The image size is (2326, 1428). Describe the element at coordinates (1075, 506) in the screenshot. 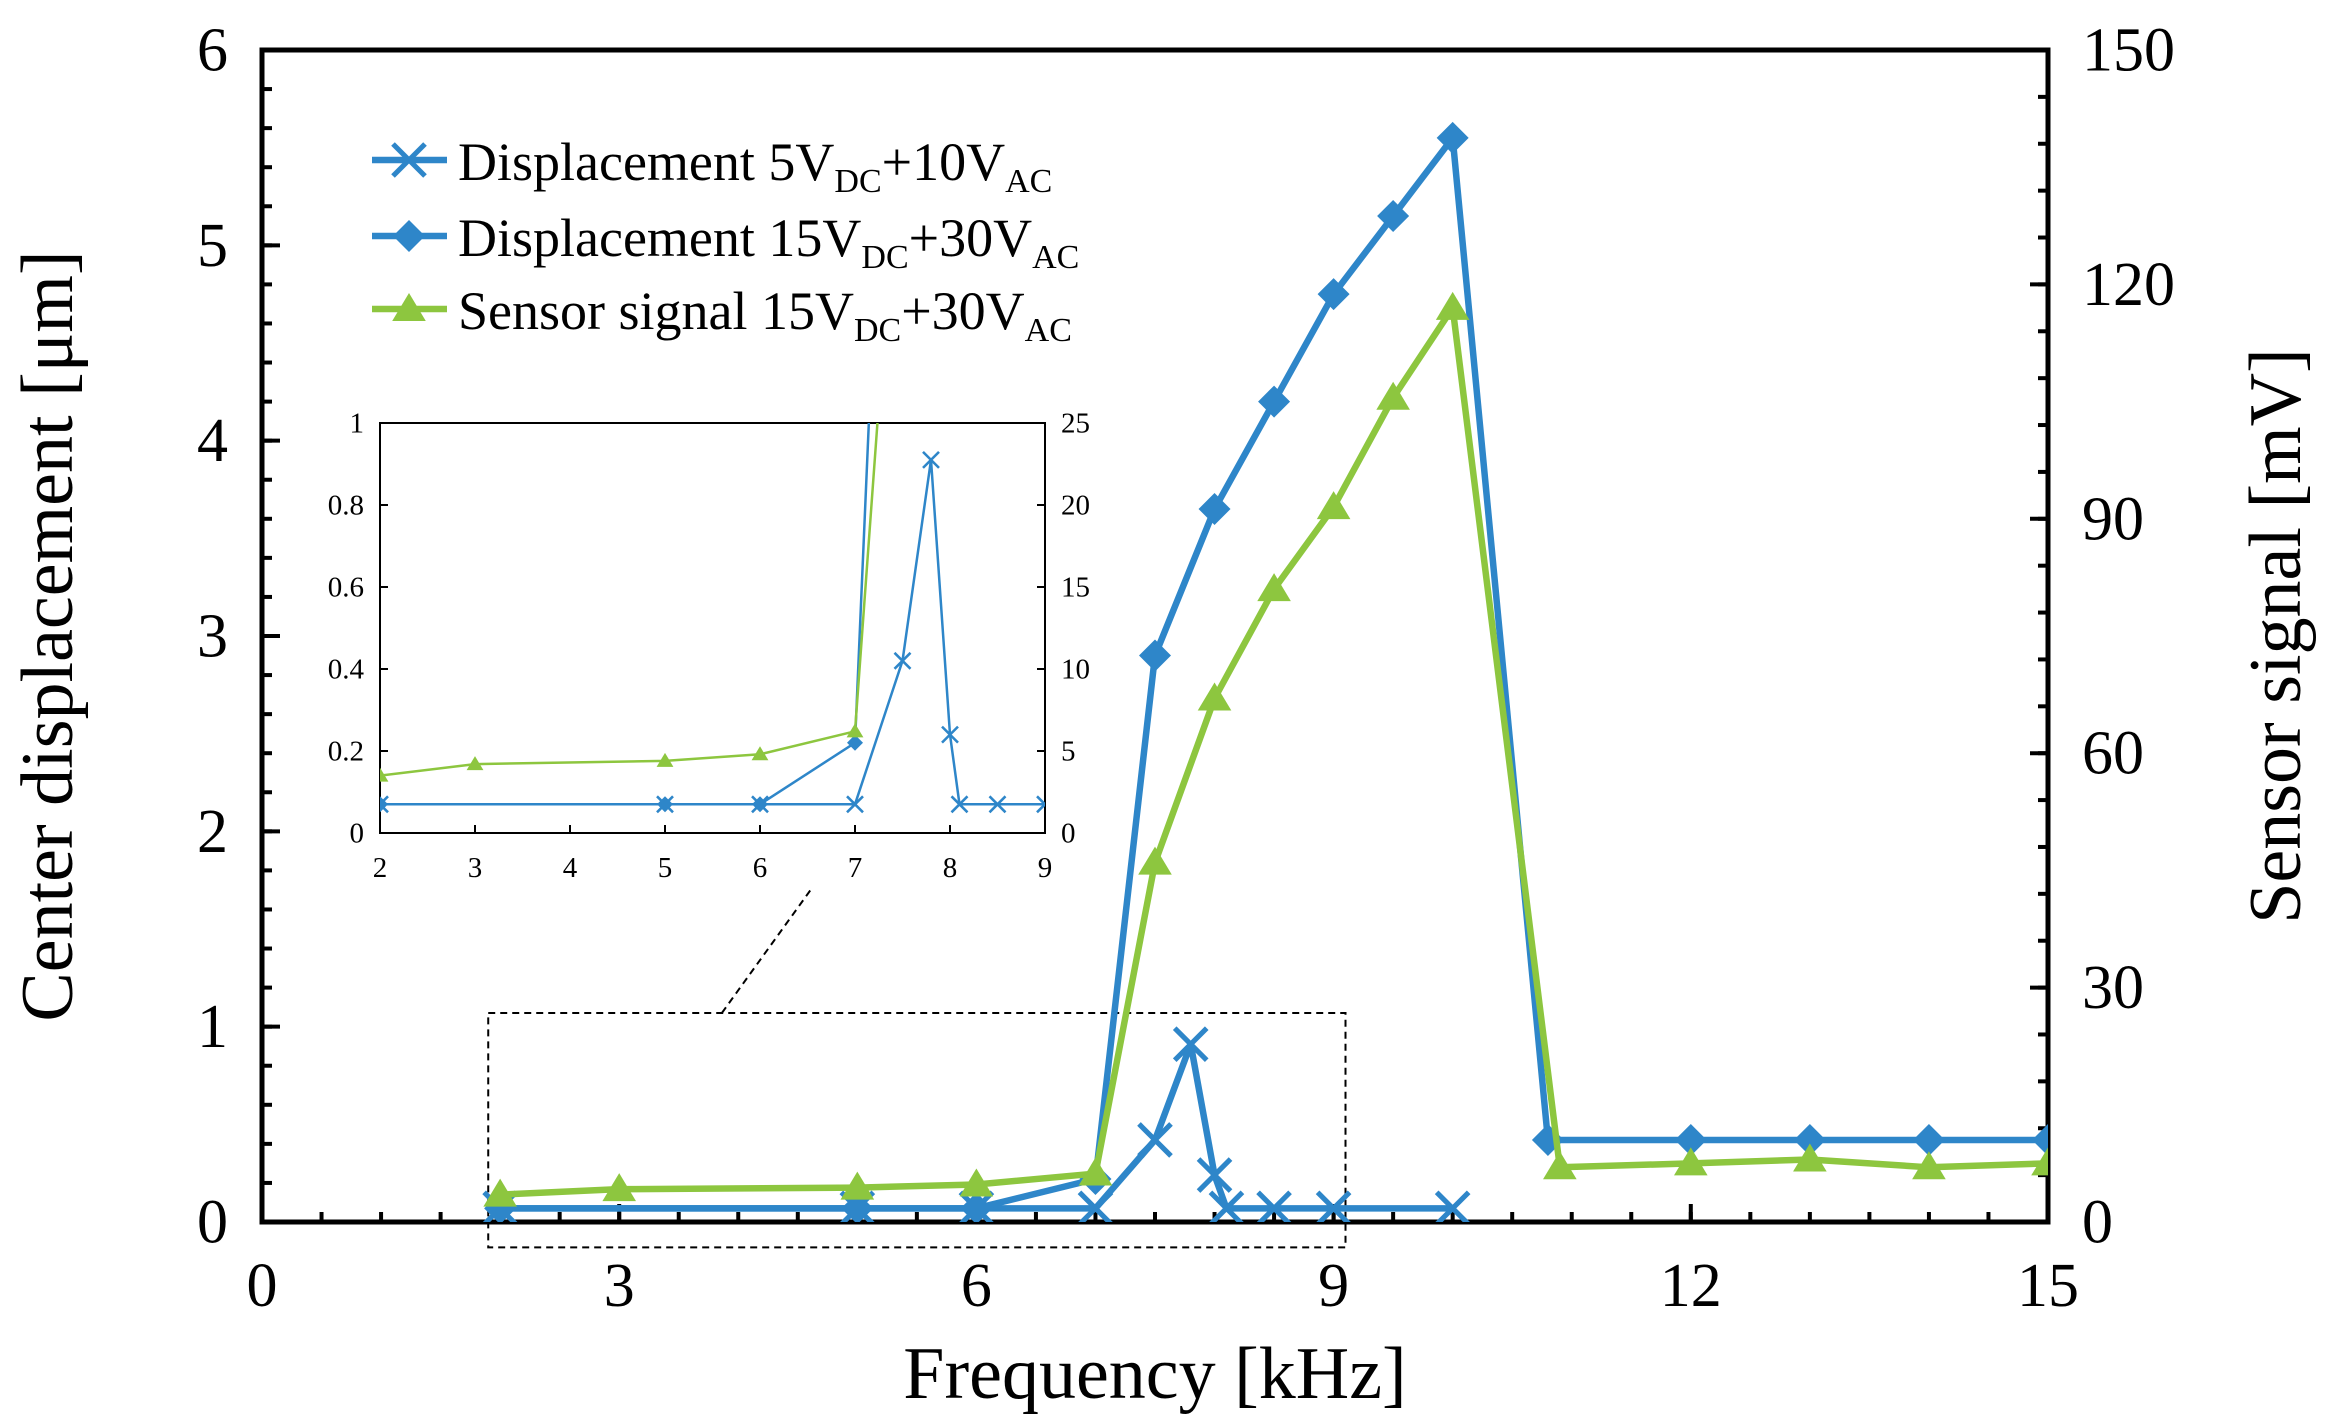

I see `y2-tick-label: 20` at that location.